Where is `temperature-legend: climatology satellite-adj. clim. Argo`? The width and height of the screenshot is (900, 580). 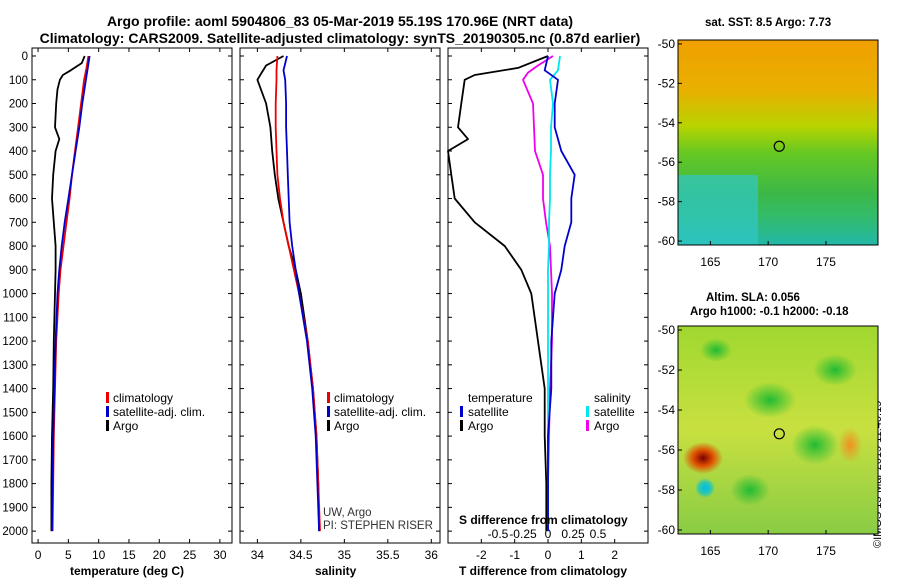
temperature-legend: climatology satellite-adj. clim. Argo is located at coordinates (155, 412).